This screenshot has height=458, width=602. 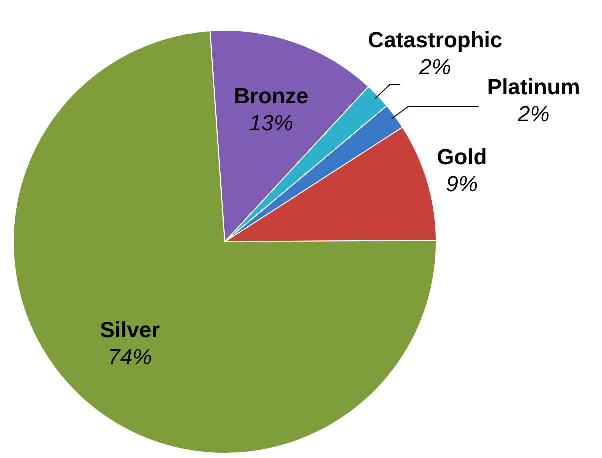 I want to click on slice-label: Gold, so click(x=462, y=157).